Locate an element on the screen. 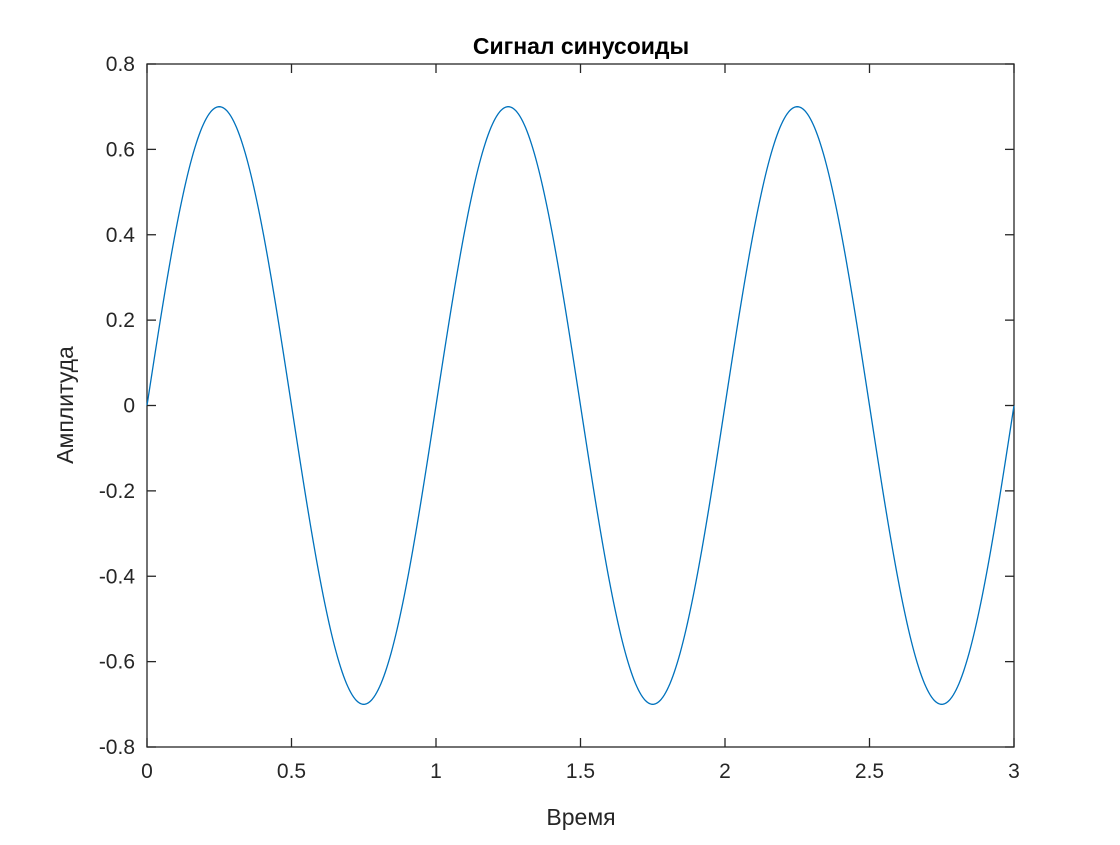  x-tick-label: 0.5 is located at coordinates (291, 771).